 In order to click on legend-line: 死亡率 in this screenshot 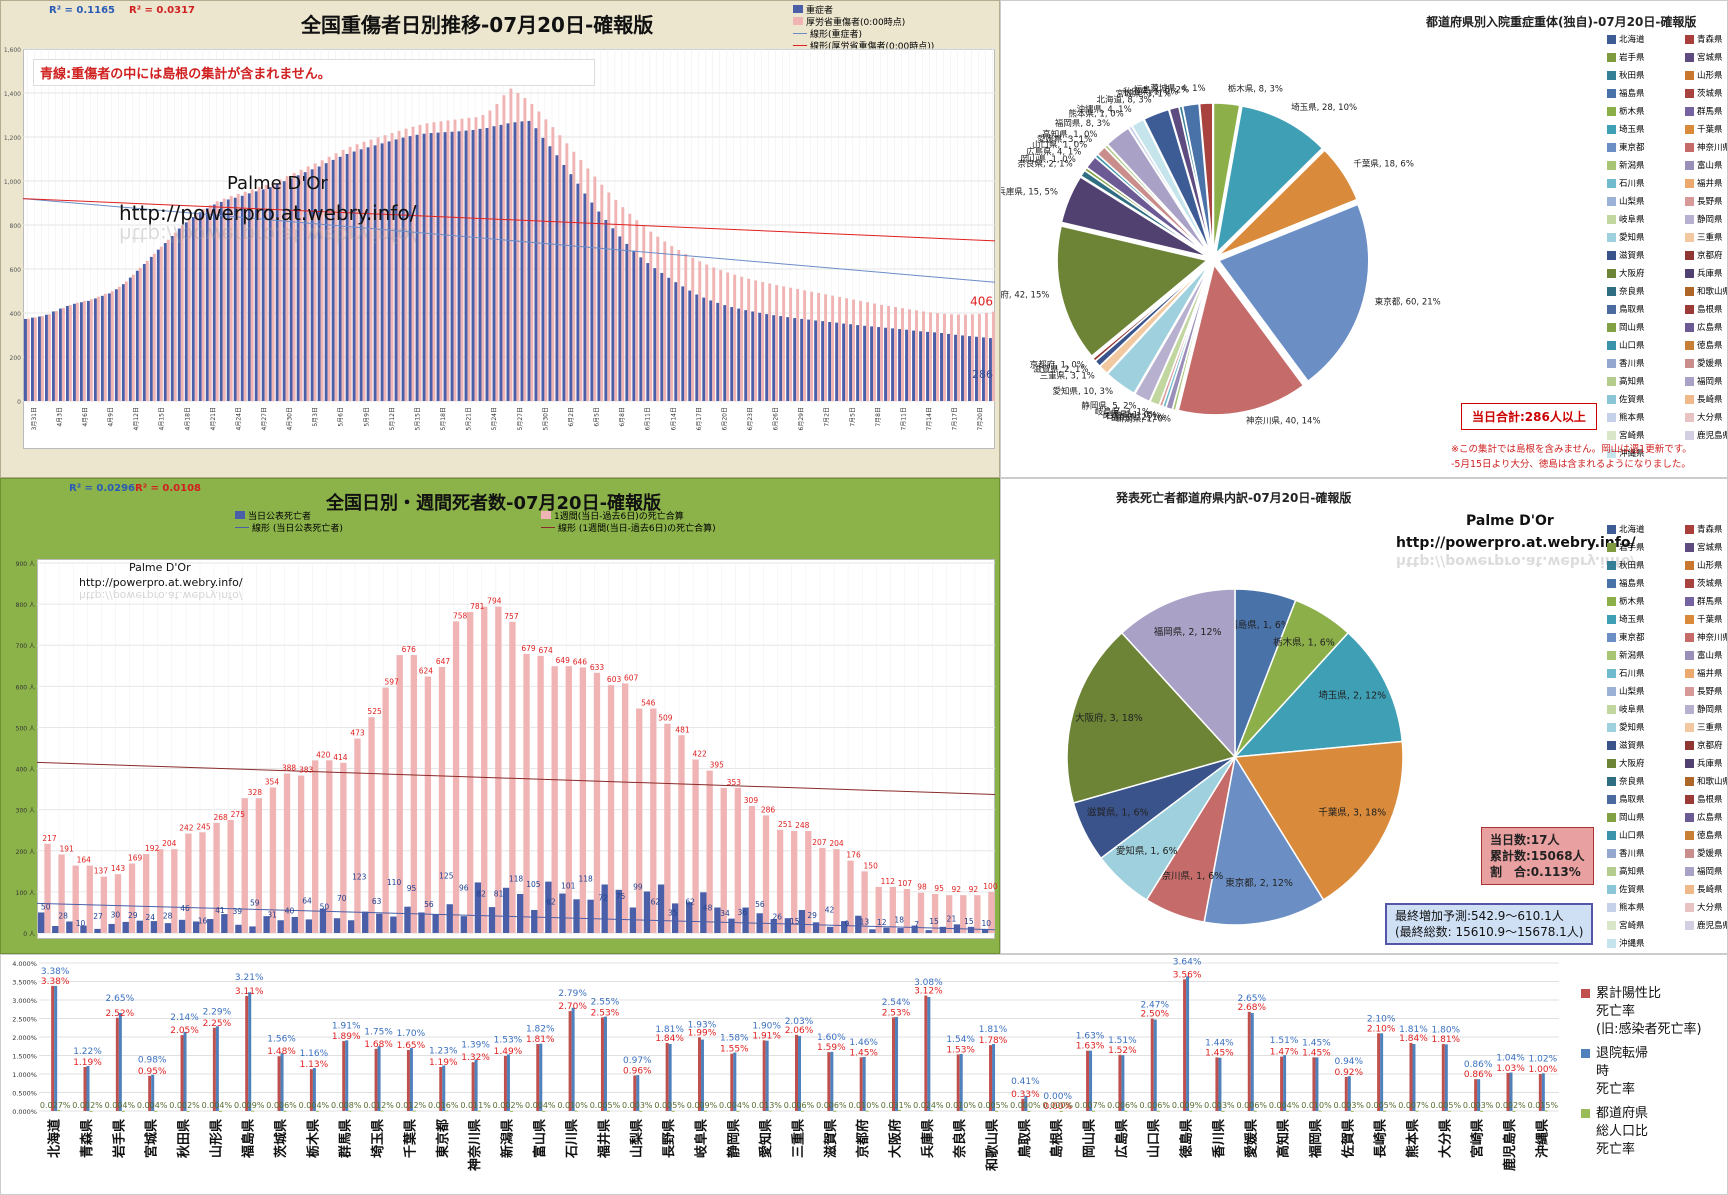, I will do `click(1616, 1011)`.